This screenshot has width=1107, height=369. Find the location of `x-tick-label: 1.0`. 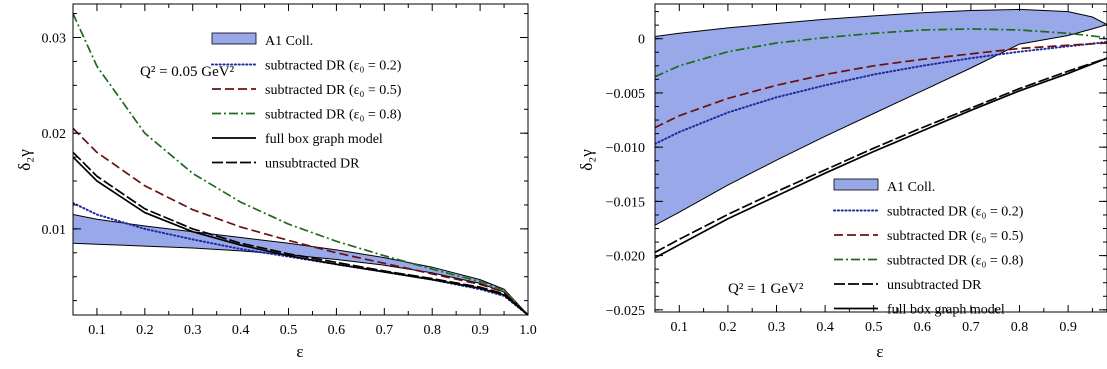

x-tick-label: 1.0 is located at coordinates (528, 330).